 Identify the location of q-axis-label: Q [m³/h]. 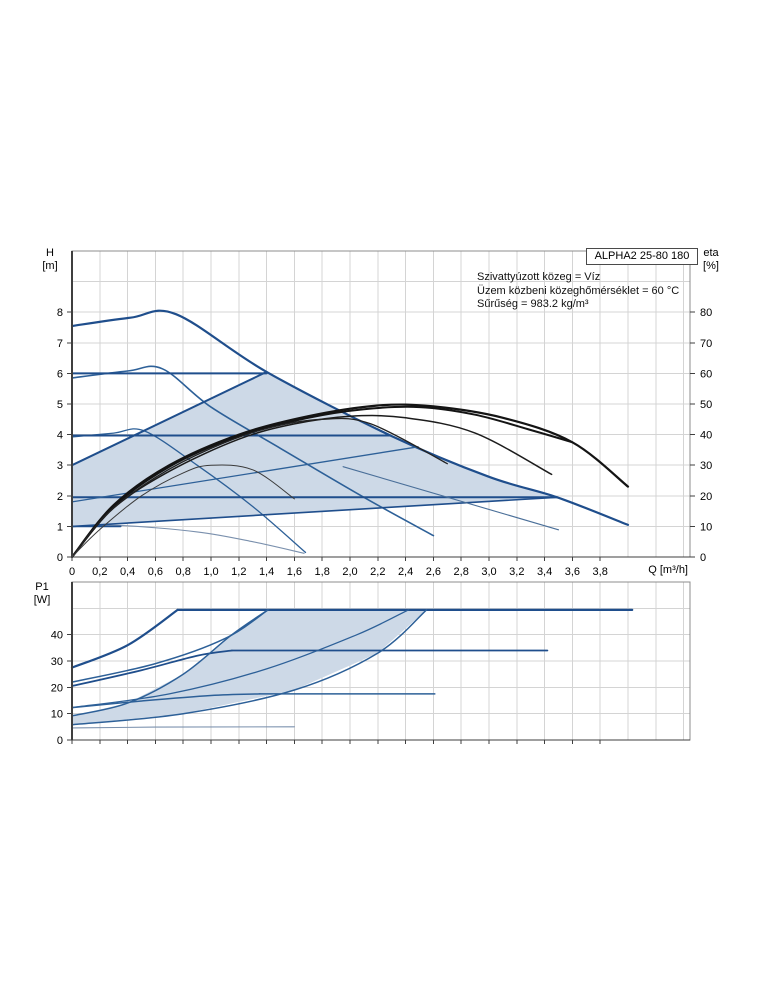
(668, 570).